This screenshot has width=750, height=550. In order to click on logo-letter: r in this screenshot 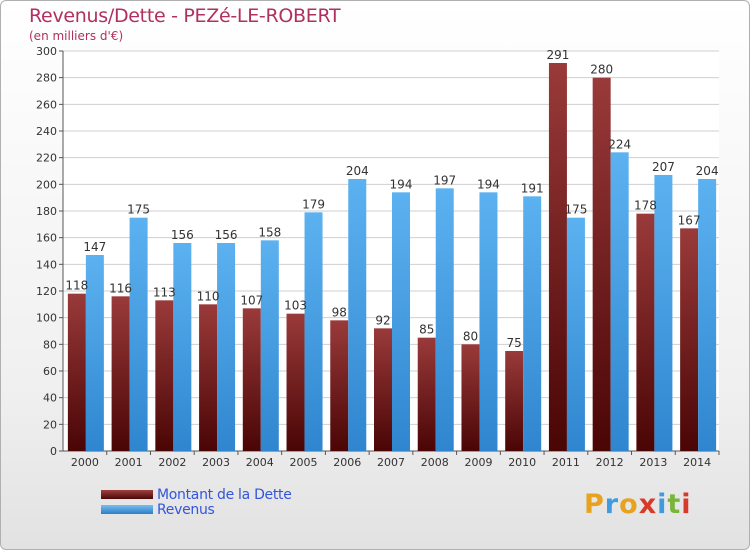, I will do `click(612, 504)`.